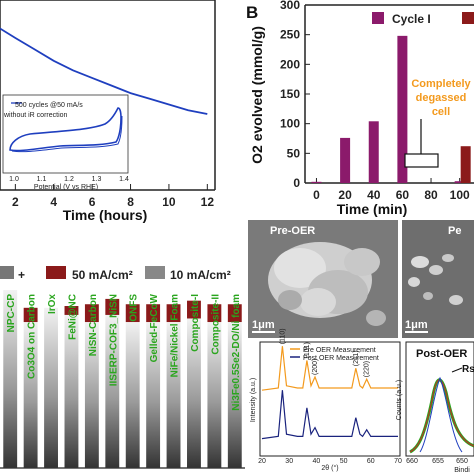  Describe the element at coordinates (14, 179) in the screenshot. I see `cv-inset-x-tick-label: 1.0` at that location.